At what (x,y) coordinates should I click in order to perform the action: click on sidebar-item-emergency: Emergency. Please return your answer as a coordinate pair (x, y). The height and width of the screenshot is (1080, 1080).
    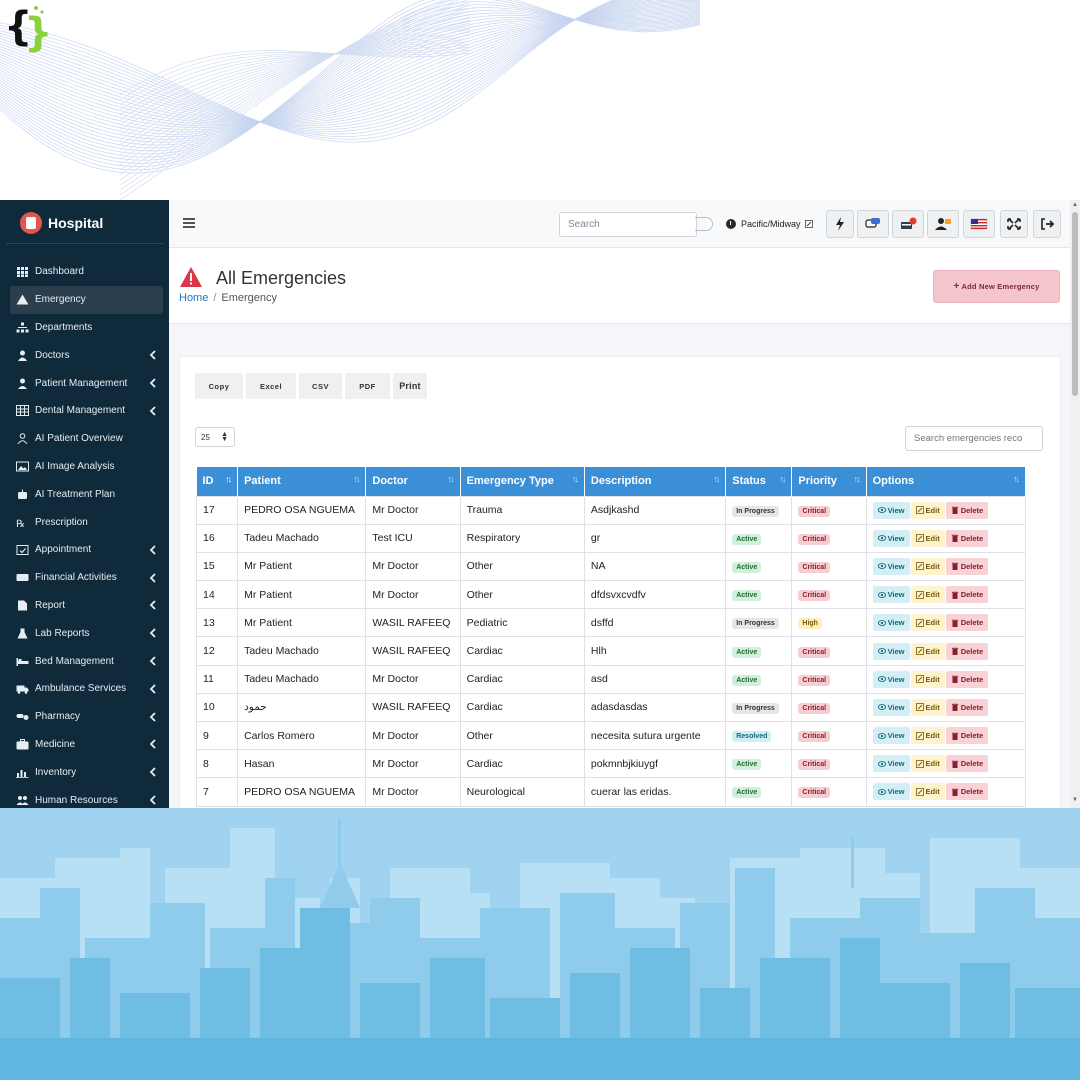
    Looking at the image, I should click on (86, 299).